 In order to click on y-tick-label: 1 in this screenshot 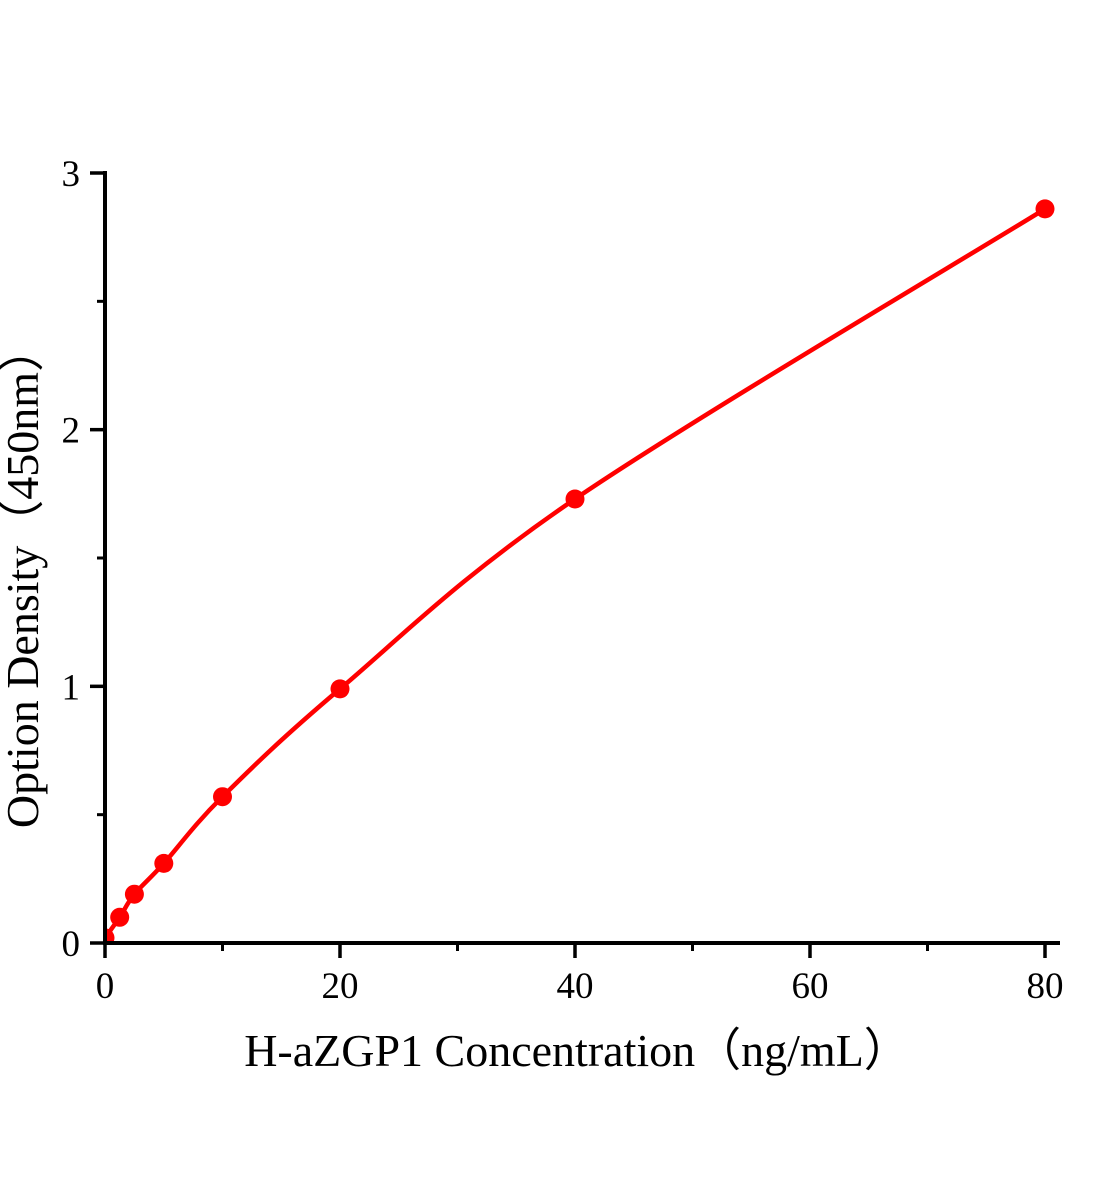, I will do `click(71, 687)`.